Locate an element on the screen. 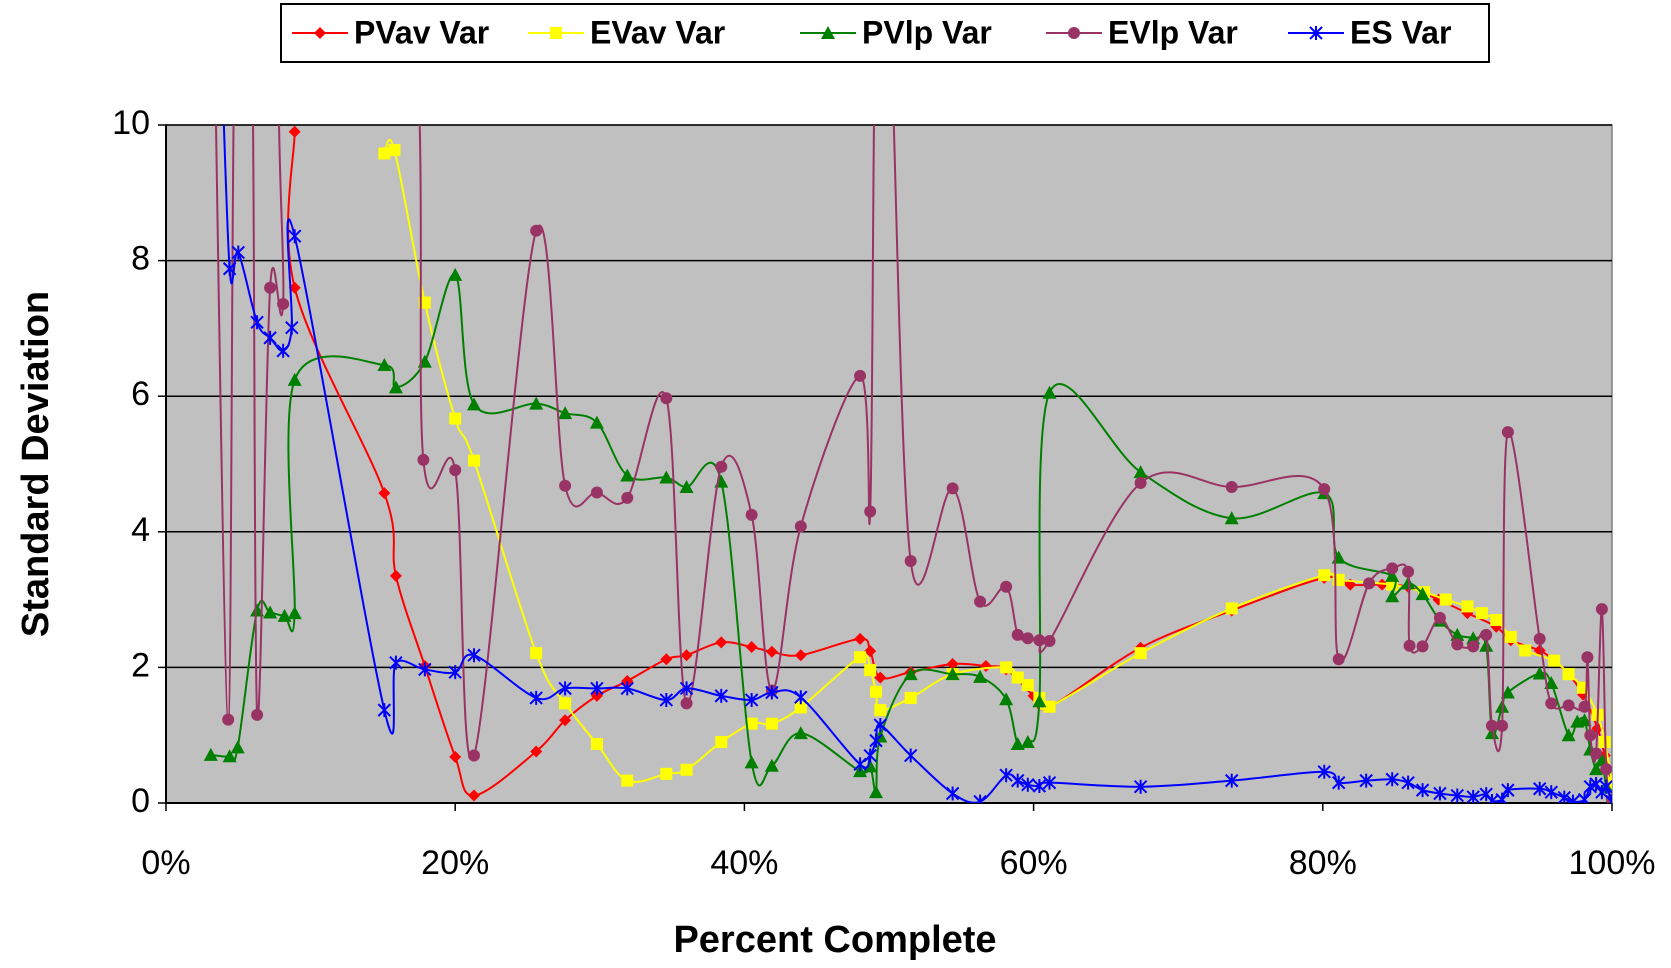 The width and height of the screenshot is (1671, 968). y-tick-label: 2 is located at coordinates (140, 665).